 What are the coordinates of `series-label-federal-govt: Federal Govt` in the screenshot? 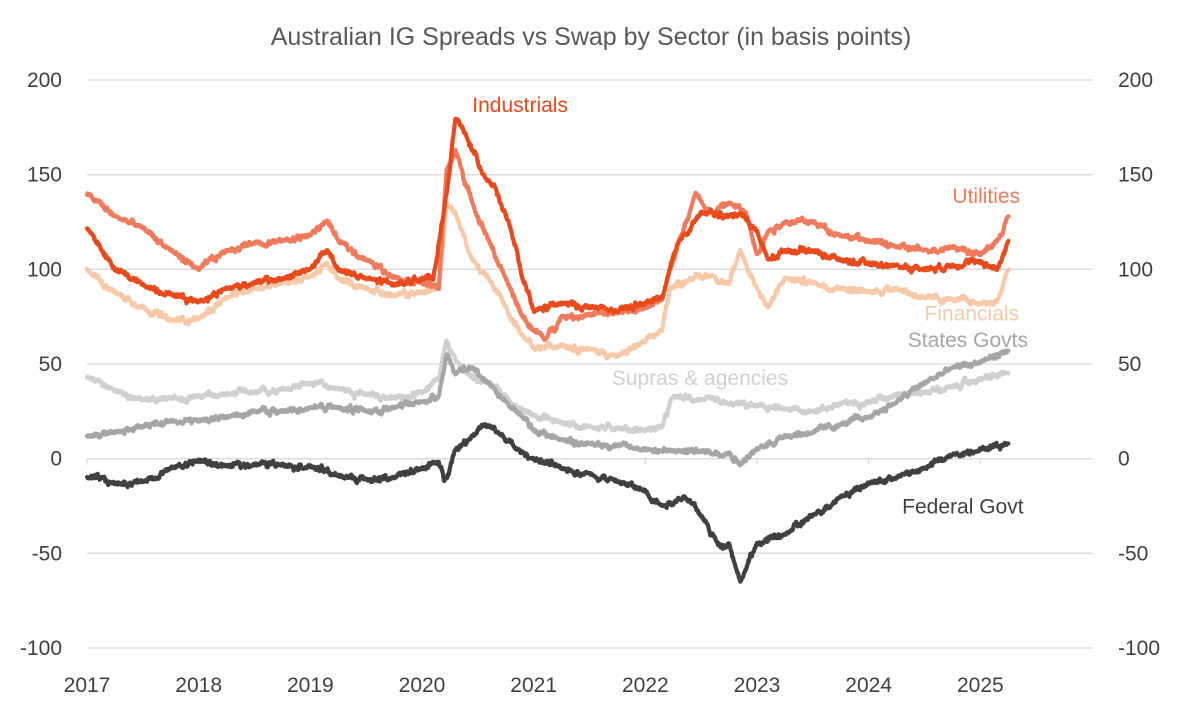 It's located at (963, 507).